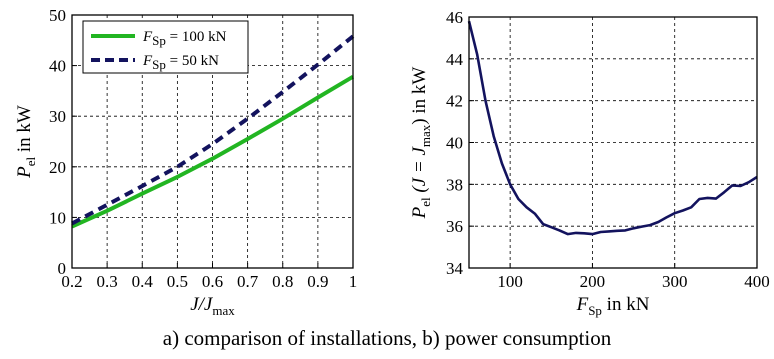  I want to click on y-tick-label: 30, so click(57, 116).